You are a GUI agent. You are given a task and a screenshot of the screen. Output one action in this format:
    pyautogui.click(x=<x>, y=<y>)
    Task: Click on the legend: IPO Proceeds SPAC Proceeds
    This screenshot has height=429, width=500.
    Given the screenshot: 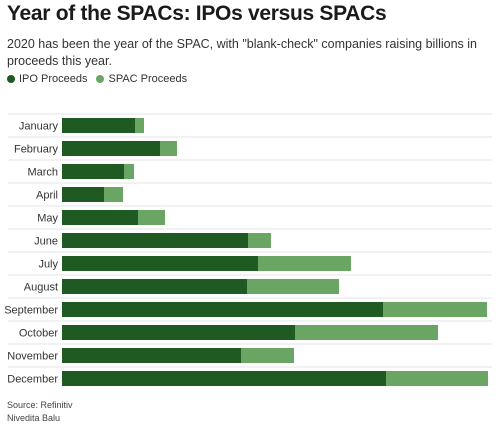 What is the action you would take?
    pyautogui.click(x=101, y=79)
    